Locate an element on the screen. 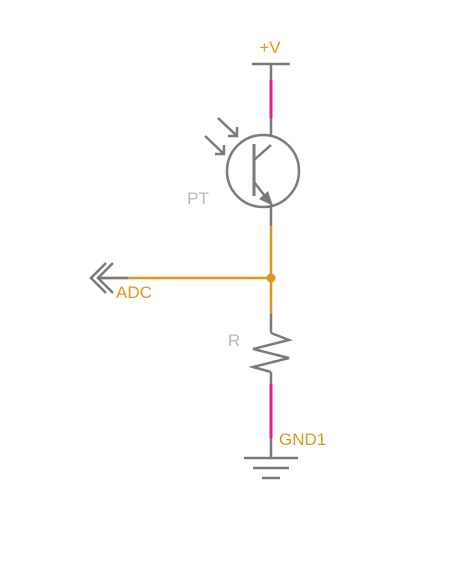  ground-symbol is located at coordinates (271, 468).